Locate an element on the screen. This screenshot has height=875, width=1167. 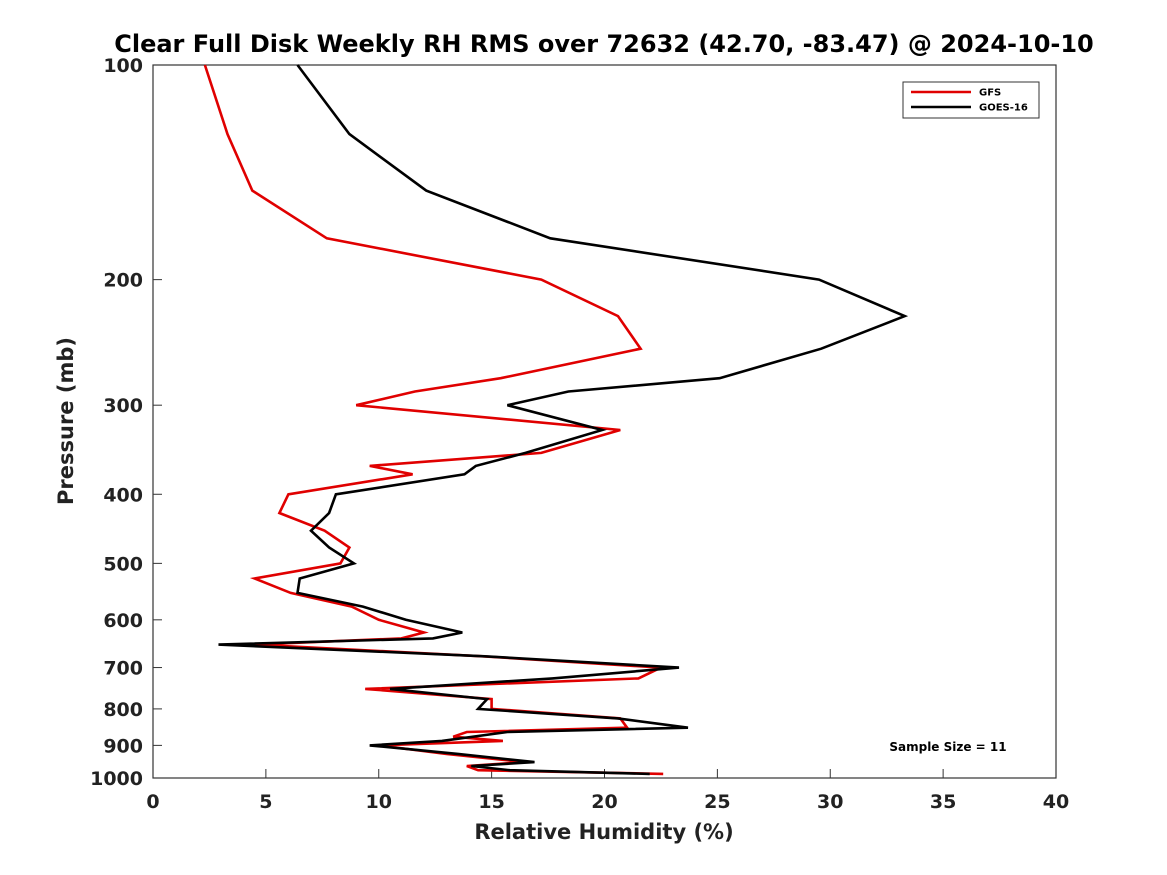
y-tick-label: 200 is located at coordinates (123, 281).